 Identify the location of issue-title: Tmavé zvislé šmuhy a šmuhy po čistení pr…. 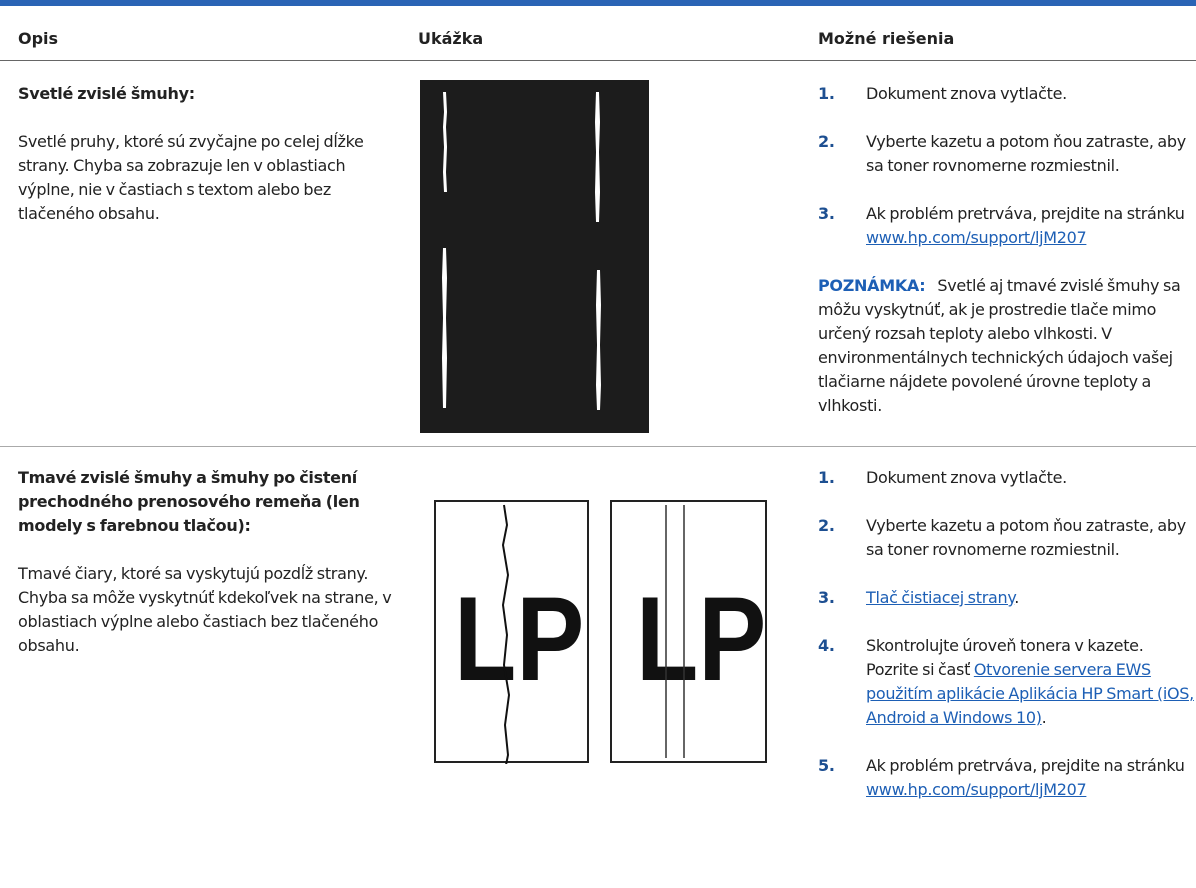
(189, 501).